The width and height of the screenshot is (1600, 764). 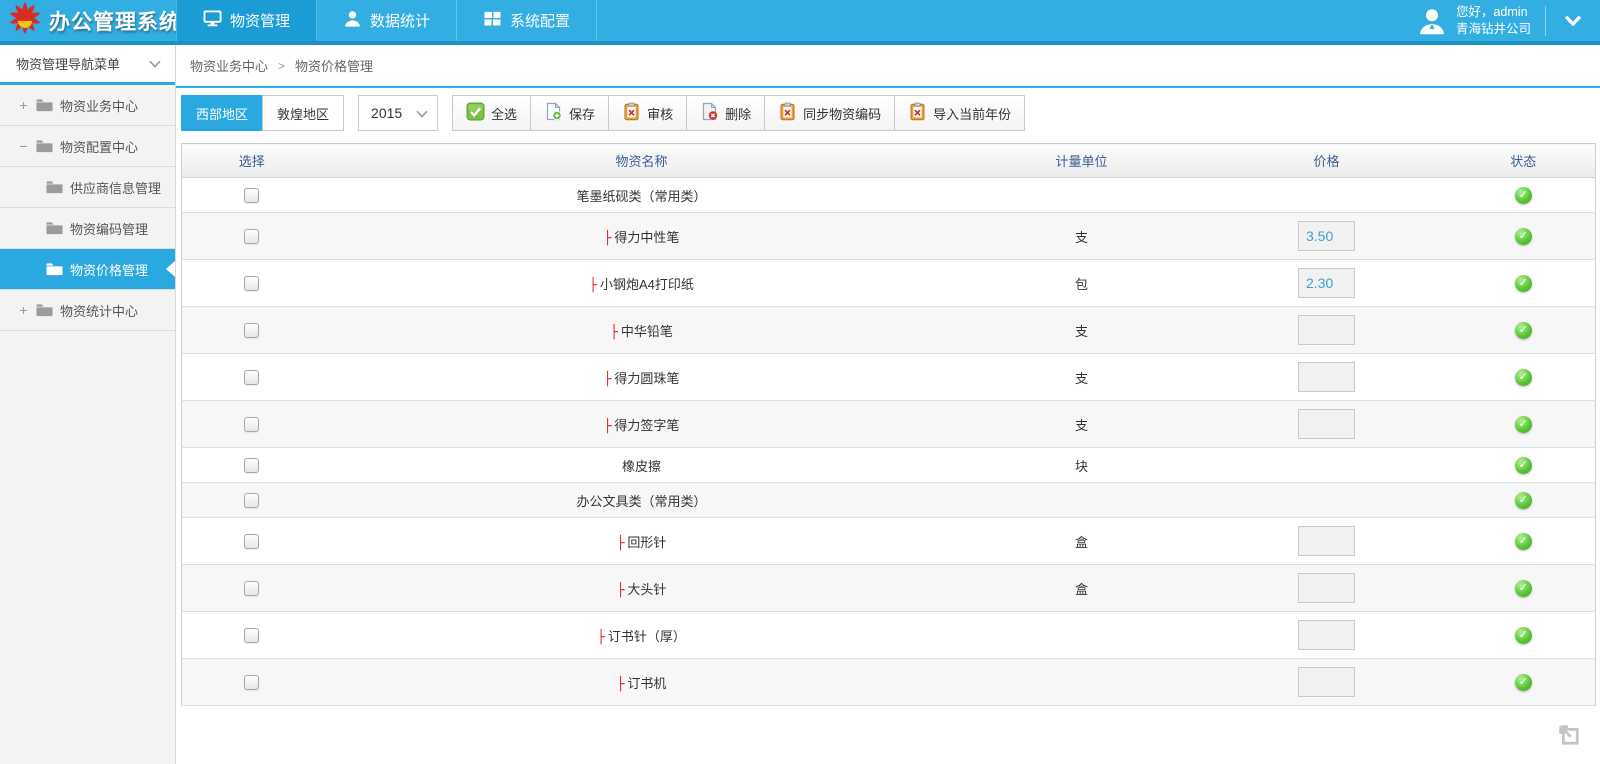 I want to click on item-row: ├ 小钢炮A4打印纸包, so click(x=888, y=283).